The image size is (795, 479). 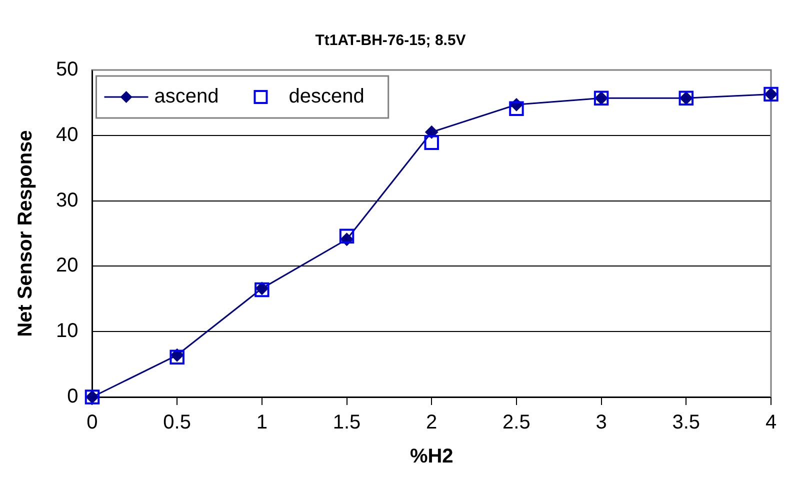 What do you see at coordinates (771, 423) in the screenshot?
I see `x-tick-label: 4` at bounding box center [771, 423].